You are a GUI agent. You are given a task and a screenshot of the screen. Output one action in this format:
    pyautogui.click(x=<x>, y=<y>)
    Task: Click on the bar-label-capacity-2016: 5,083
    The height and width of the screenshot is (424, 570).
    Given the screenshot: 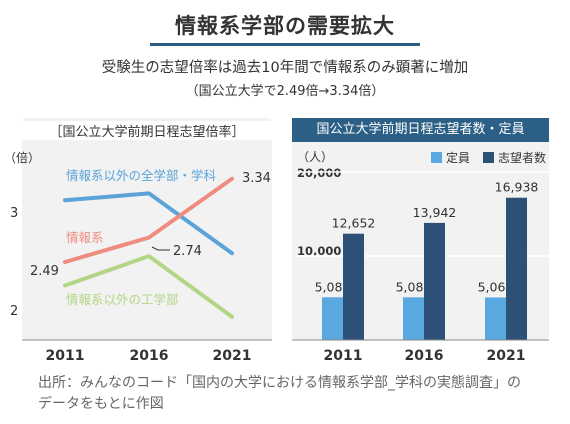 What is the action you would take?
    pyautogui.click(x=414, y=286)
    